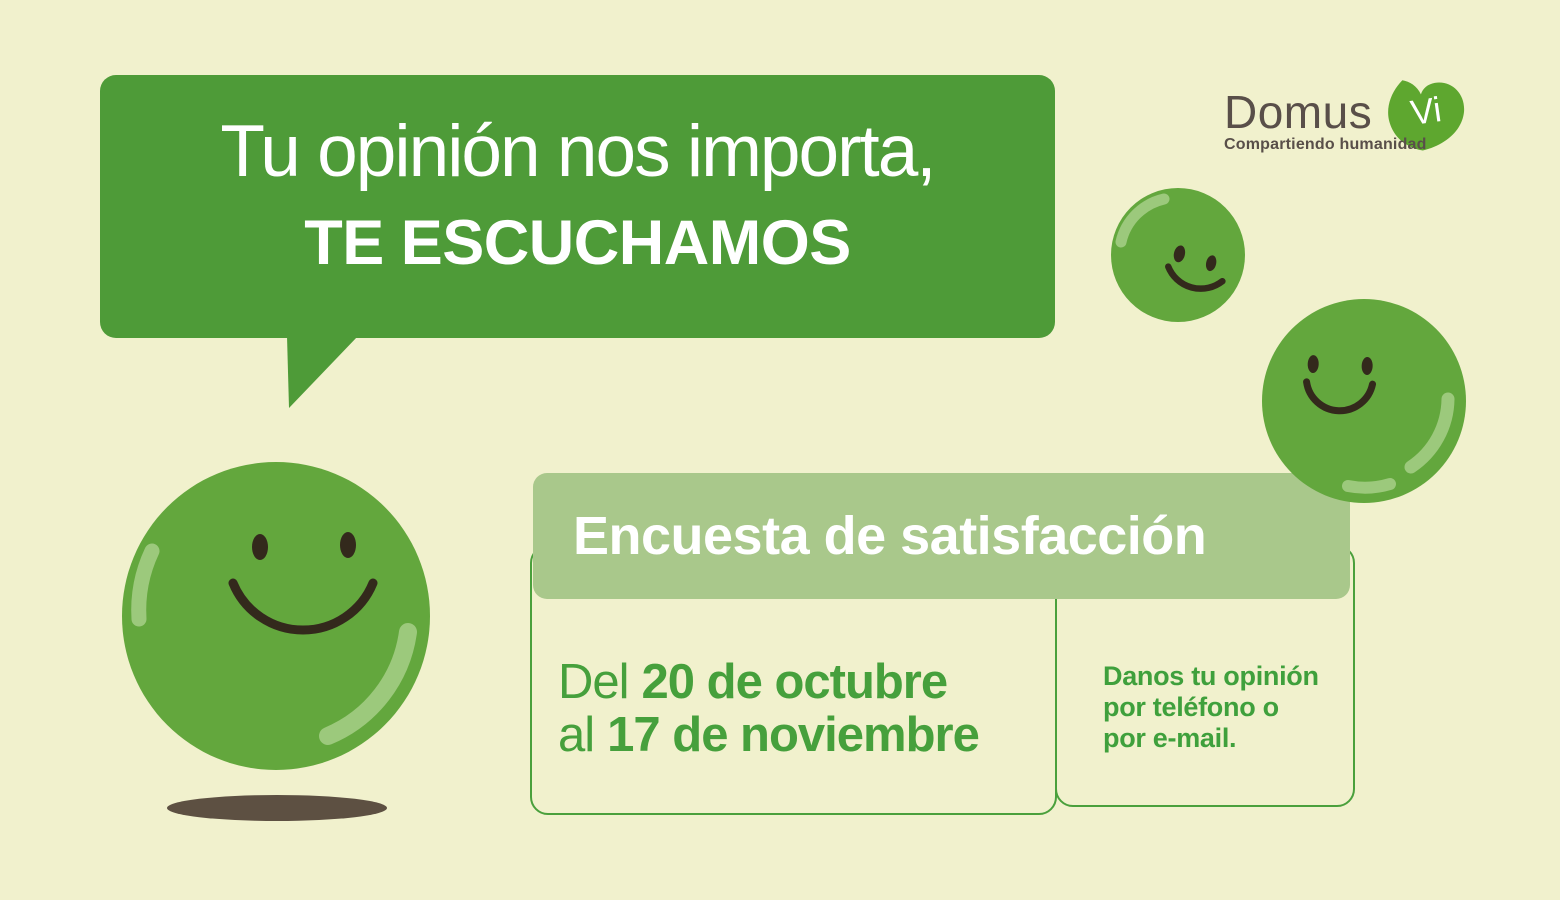  I want to click on contact-line: Danos tu opinión, so click(1211, 676).